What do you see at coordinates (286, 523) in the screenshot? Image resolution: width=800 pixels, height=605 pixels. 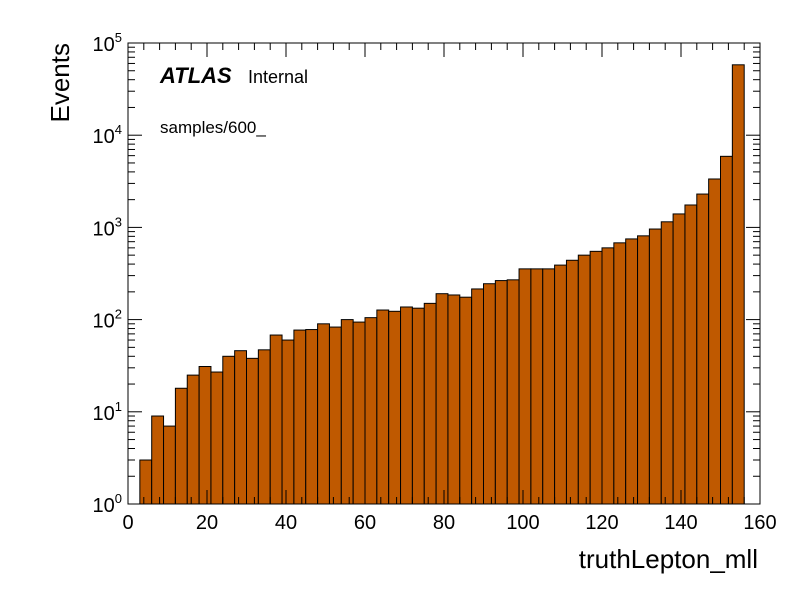 I see `x-tick-label: 40` at bounding box center [286, 523].